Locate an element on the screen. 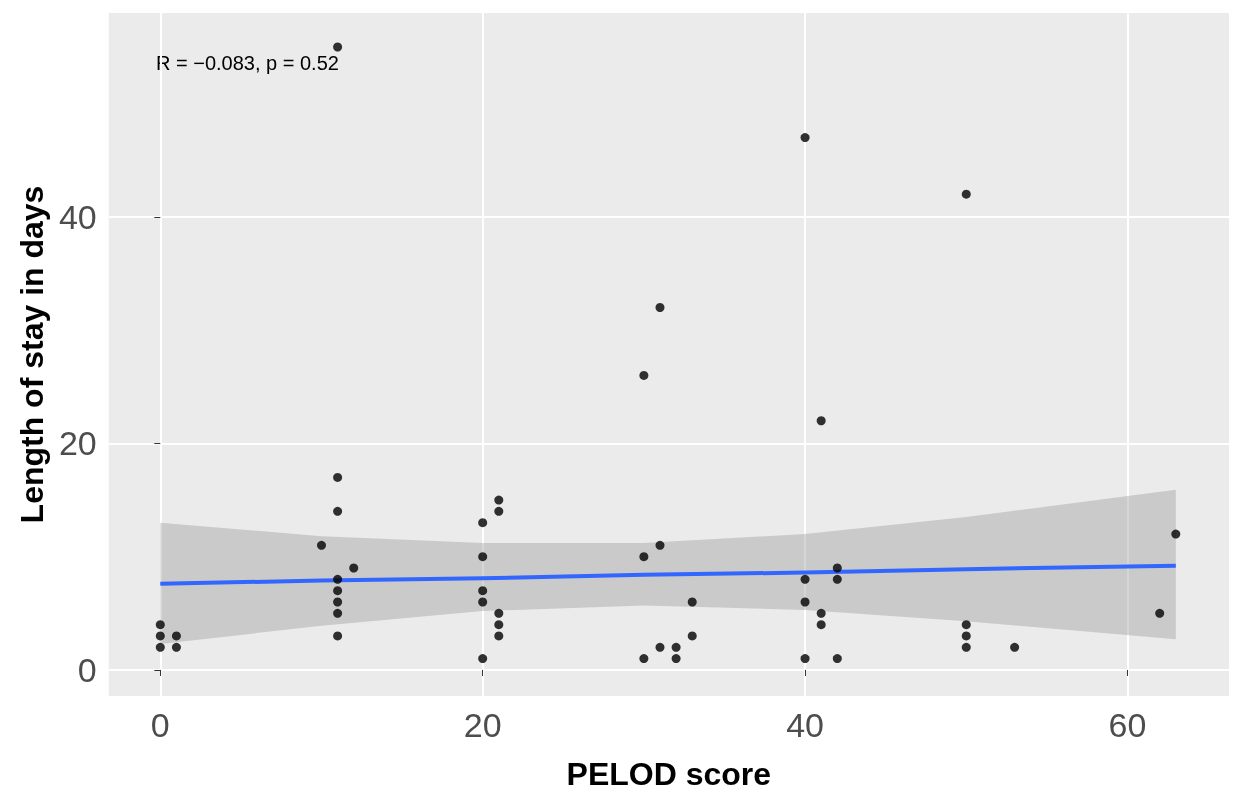 The height and width of the screenshot is (803, 1239). line-series is located at coordinates (668, 574).